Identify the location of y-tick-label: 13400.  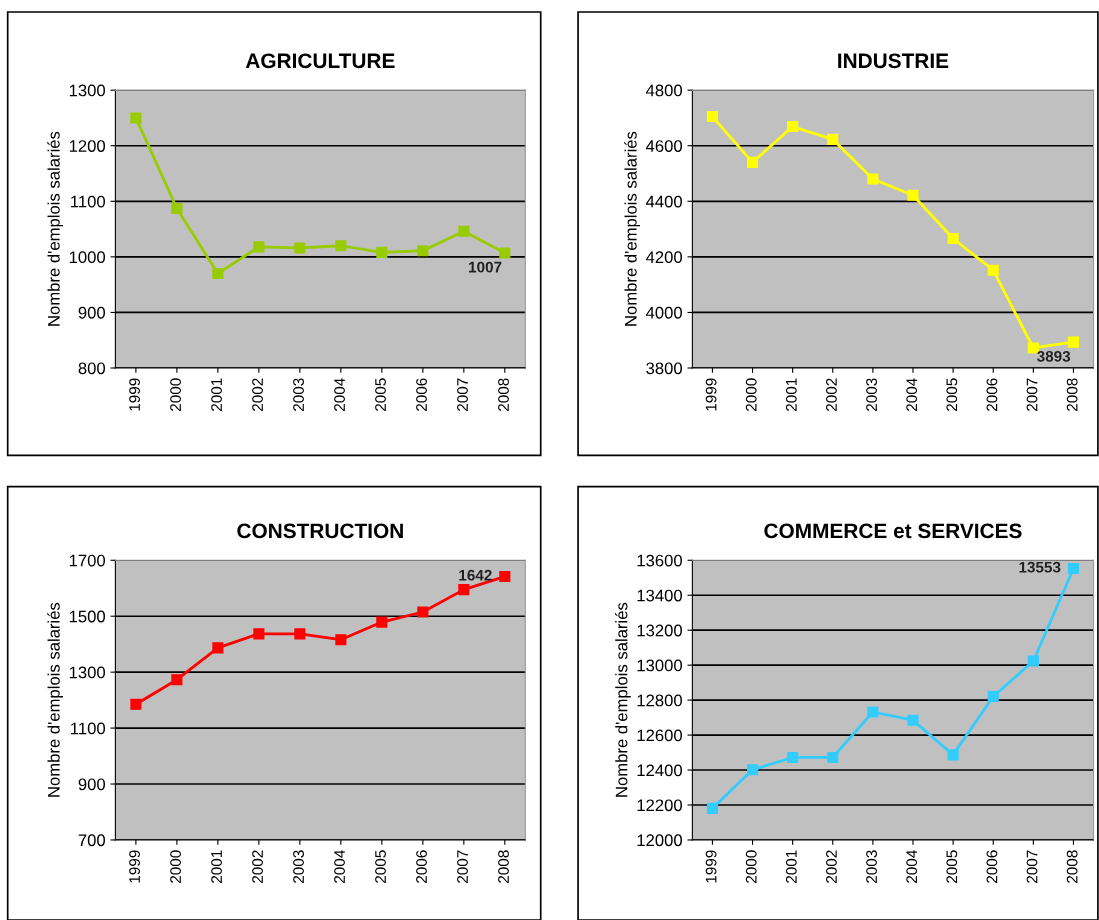
(659, 595).